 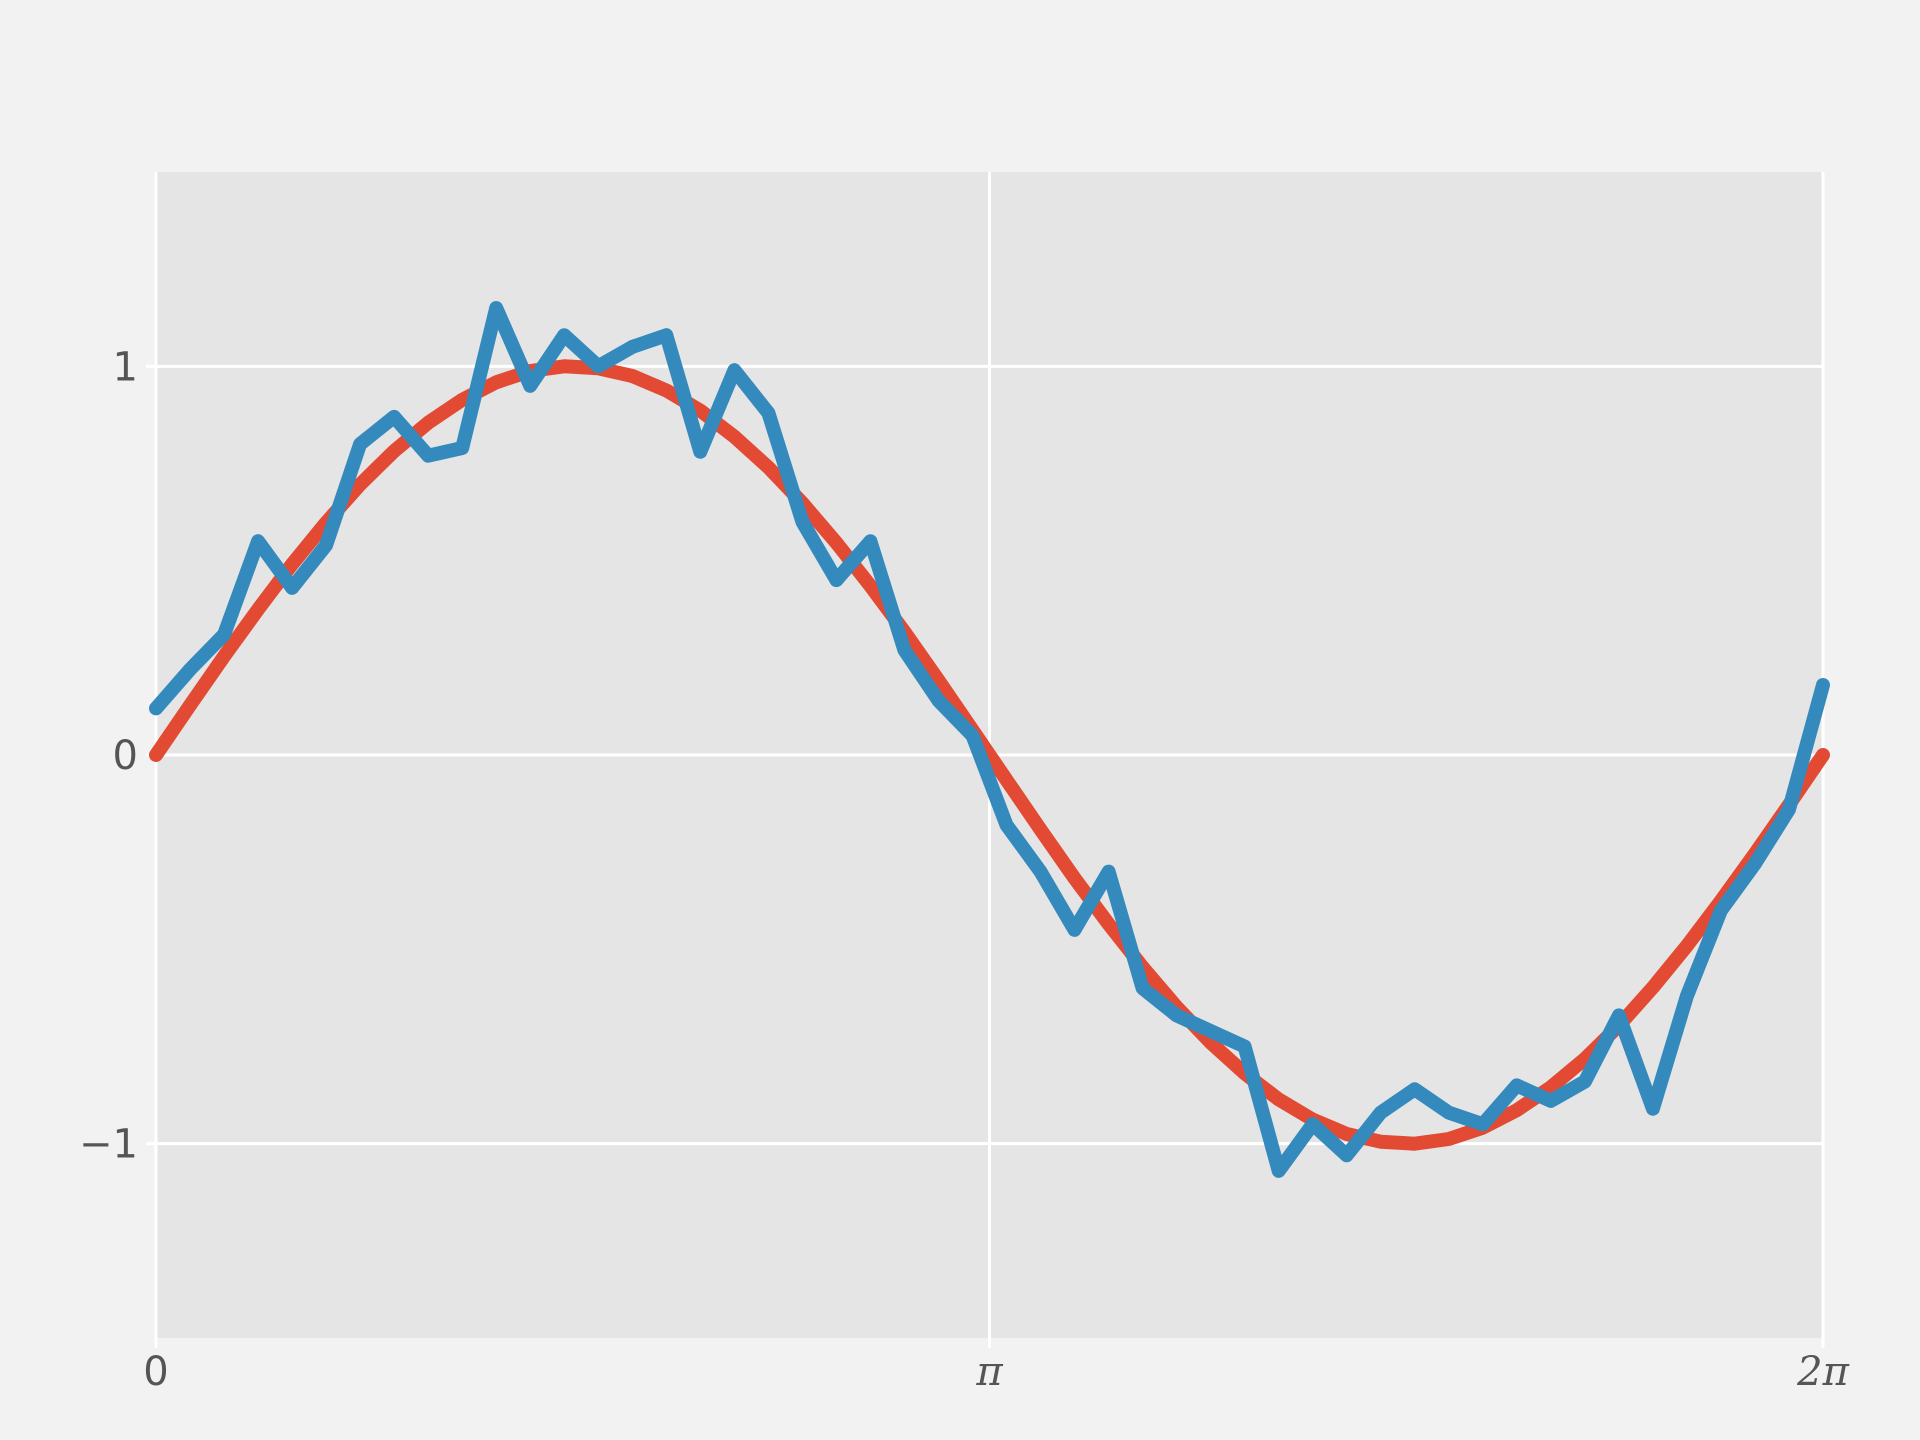 What do you see at coordinates (125, 367) in the screenshot?
I see `y-tick-label: 1` at bounding box center [125, 367].